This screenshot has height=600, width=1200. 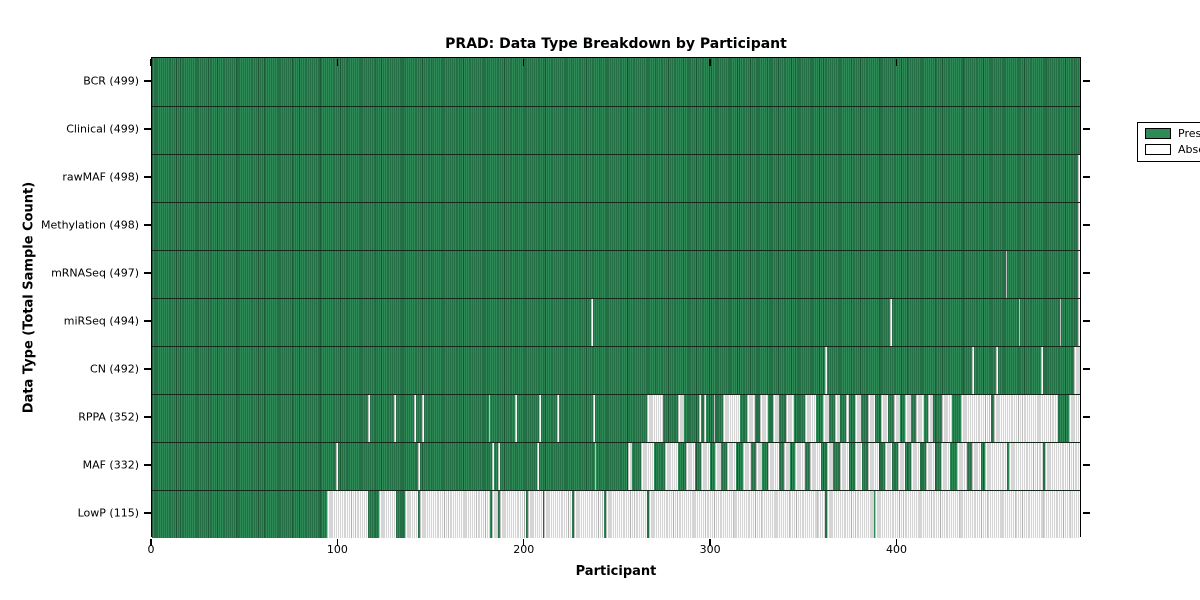 I want to click on y-tick-label-Clinical: Clinical (499), so click(x=102, y=129).